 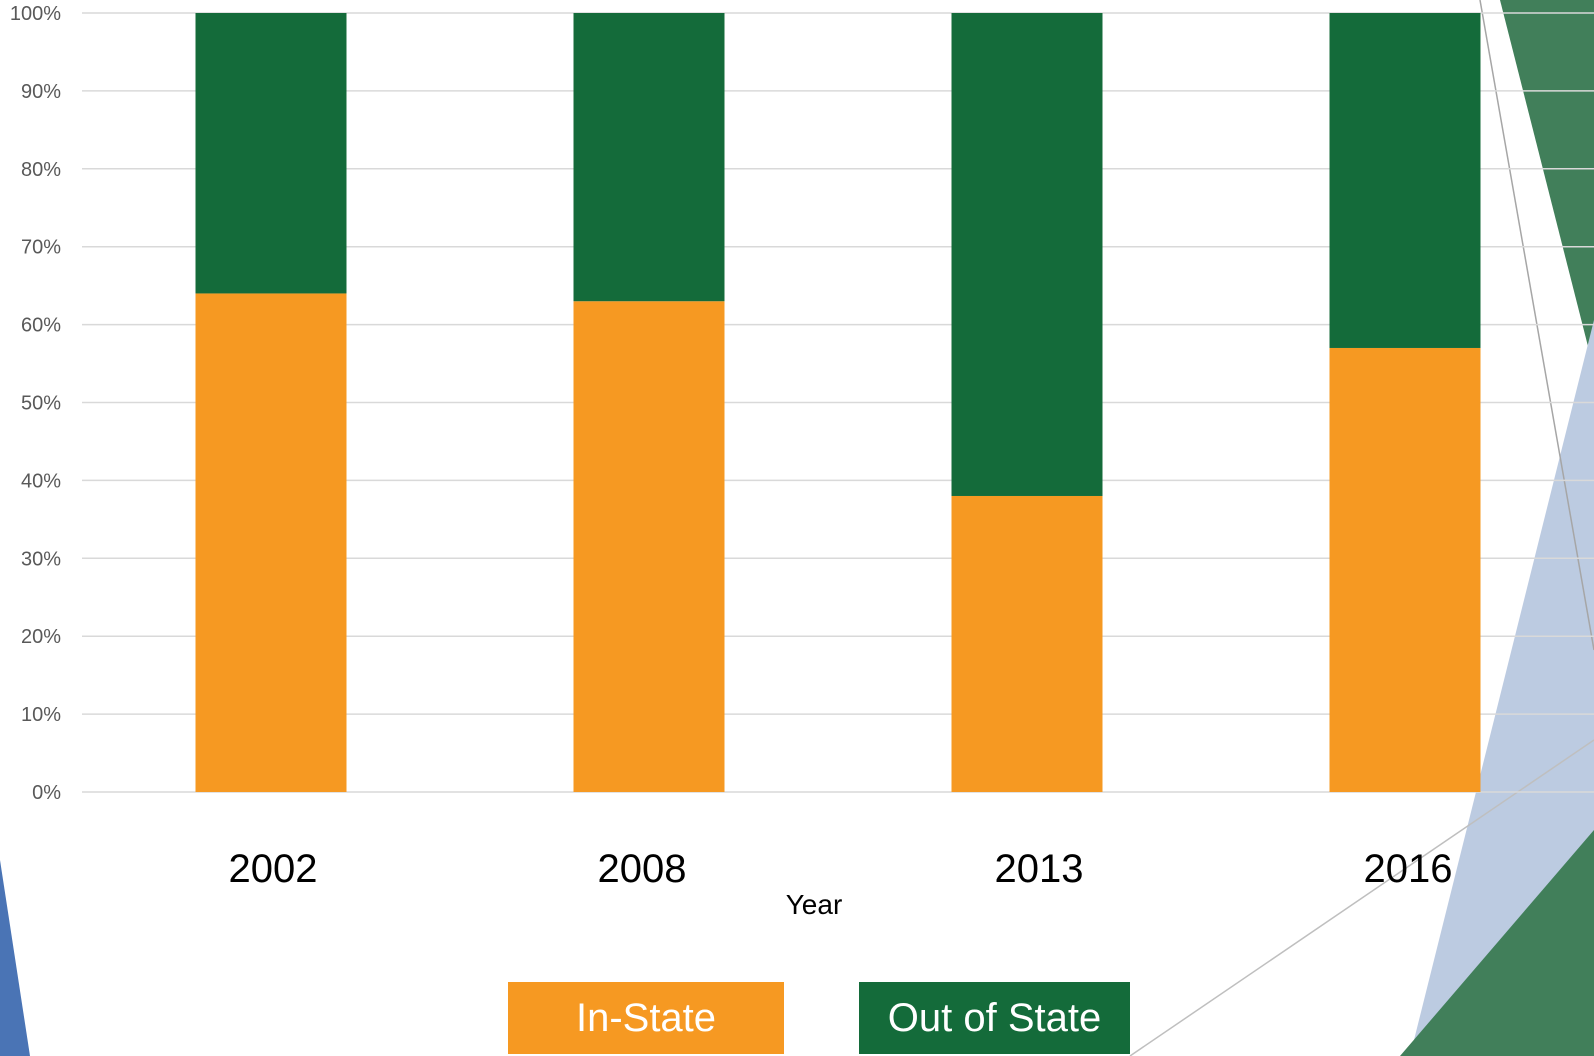 I want to click on y-tick-label: 10%, so click(x=41, y=715).